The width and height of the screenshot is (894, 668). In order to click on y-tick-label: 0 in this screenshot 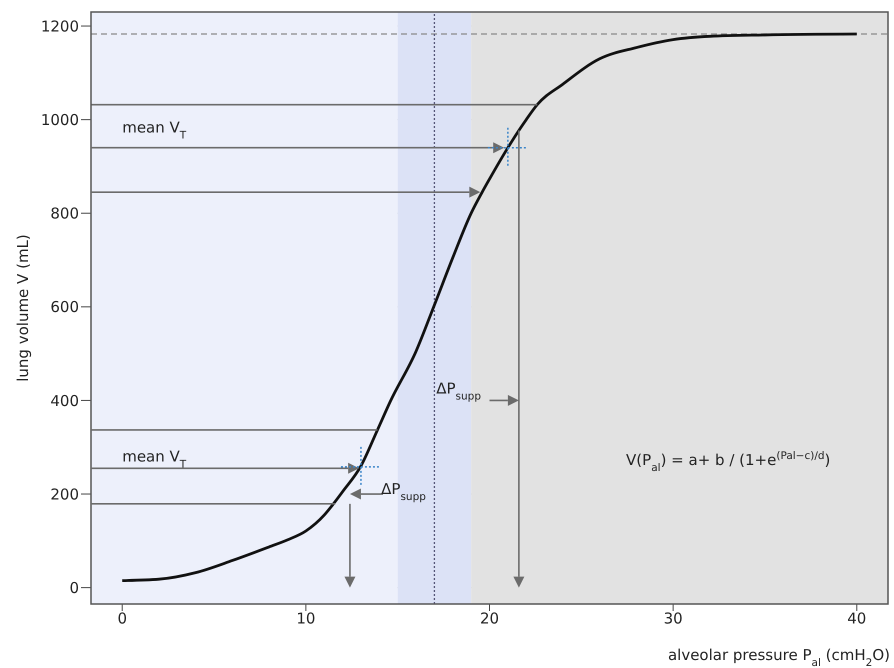, I will do `click(74, 587)`.